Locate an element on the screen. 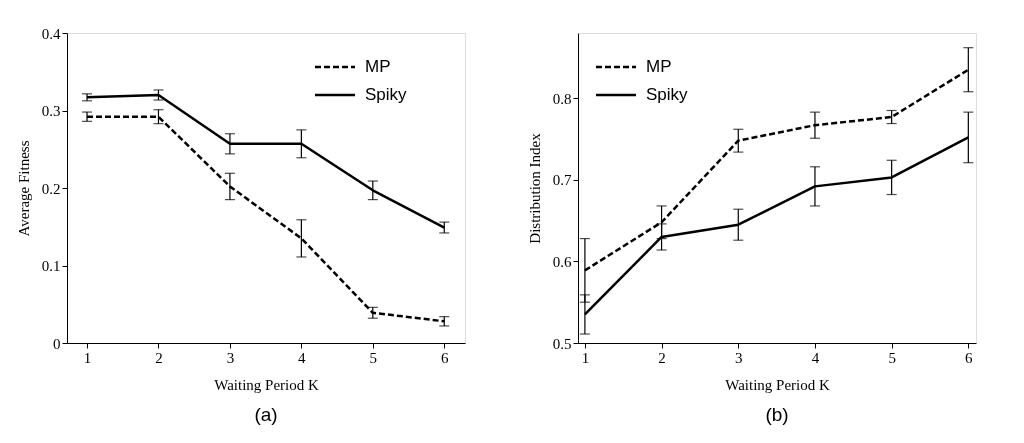 The height and width of the screenshot is (443, 1024). y-tick-label: 0.6 is located at coordinates (562, 261).